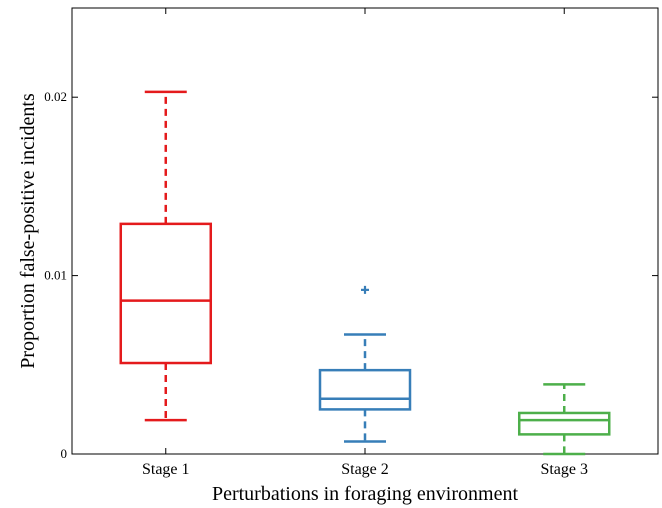 This screenshot has width=662, height=508. What do you see at coordinates (564, 469) in the screenshot?
I see `x-tick-label: Stage 3` at bounding box center [564, 469].